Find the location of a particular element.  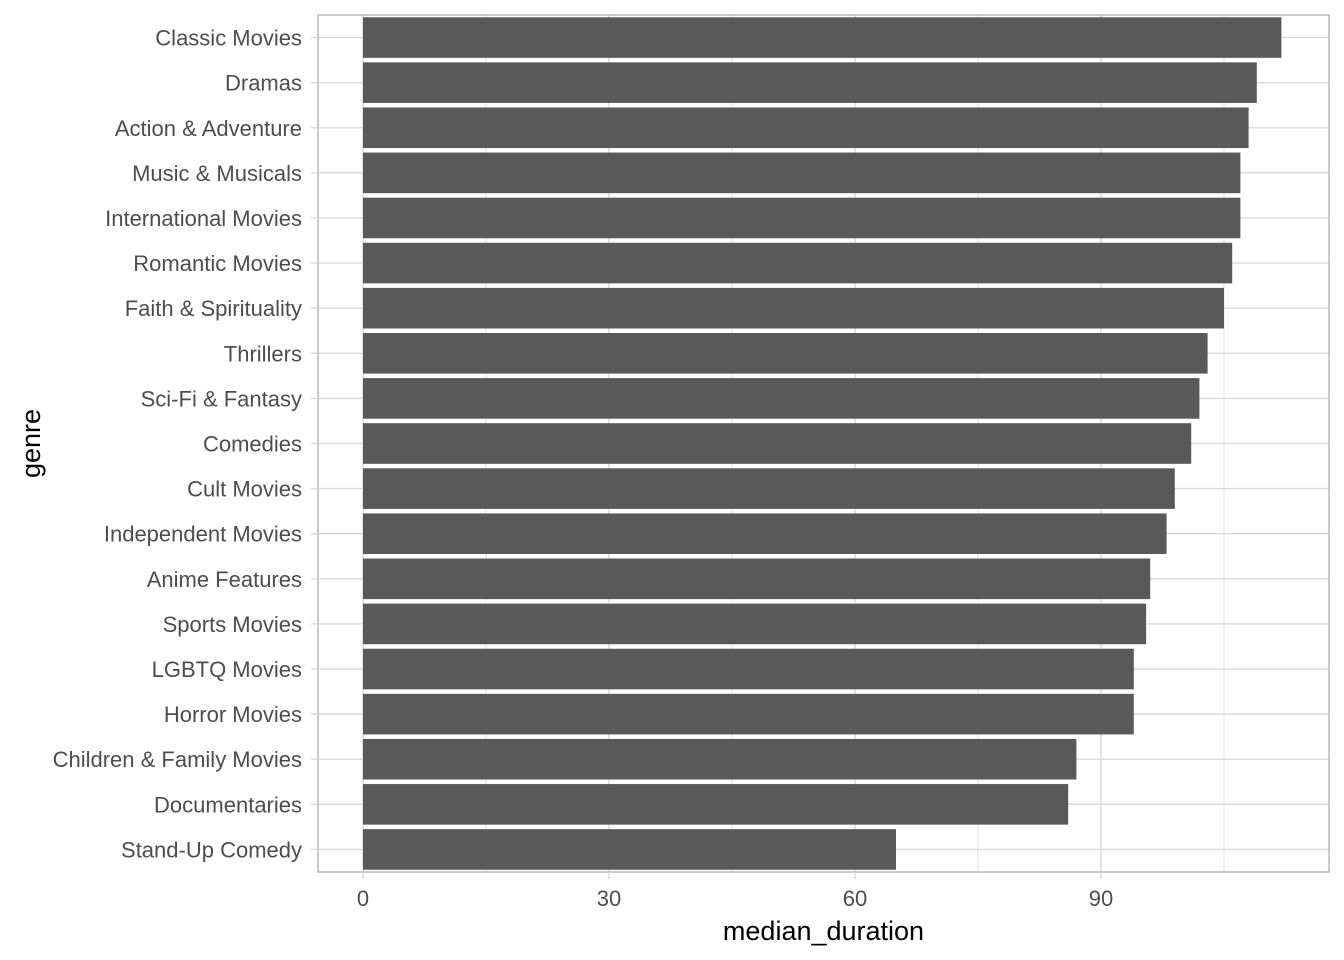

y-tick-label: Sports Movies is located at coordinates (232, 624).